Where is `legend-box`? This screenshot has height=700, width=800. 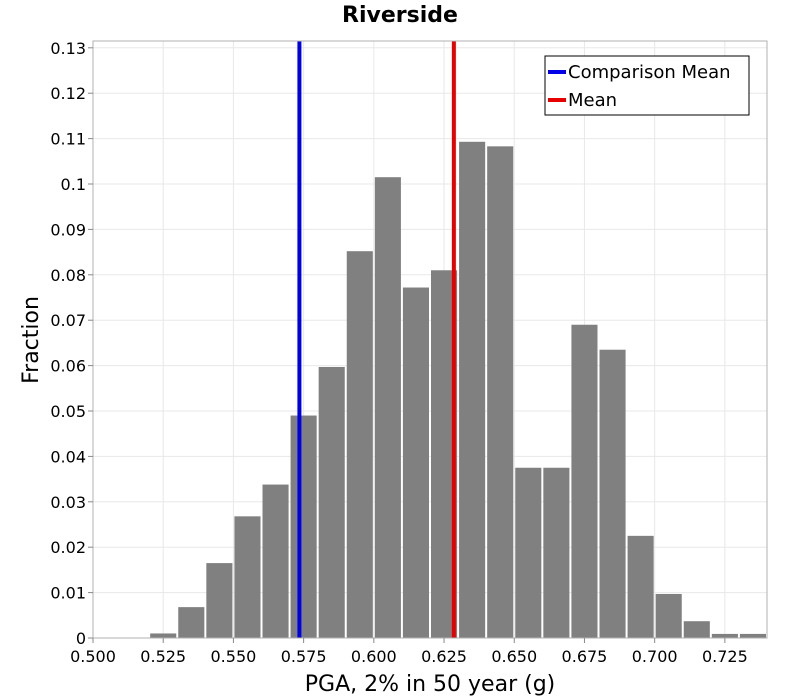 legend-box is located at coordinates (647, 85).